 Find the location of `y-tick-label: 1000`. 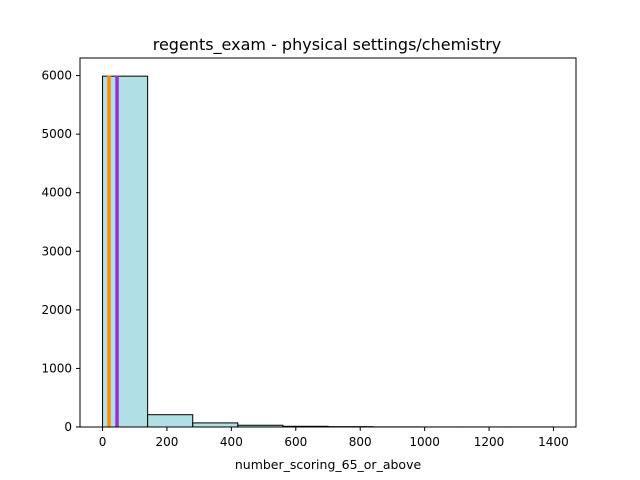

y-tick-label: 1000 is located at coordinates (56, 368).